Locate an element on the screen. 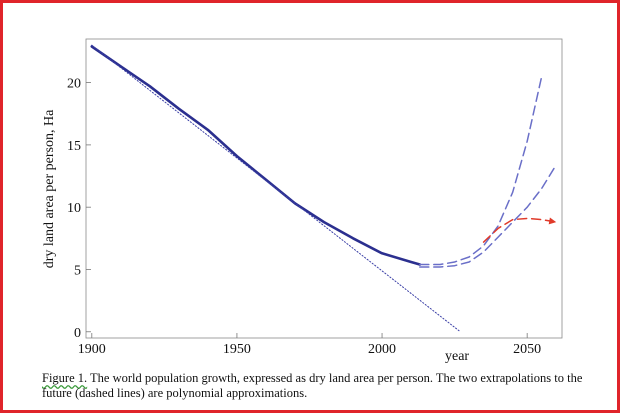 The width and height of the screenshot is (620, 416). caption-number: Figure 1. is located at coordinates (65, 378).